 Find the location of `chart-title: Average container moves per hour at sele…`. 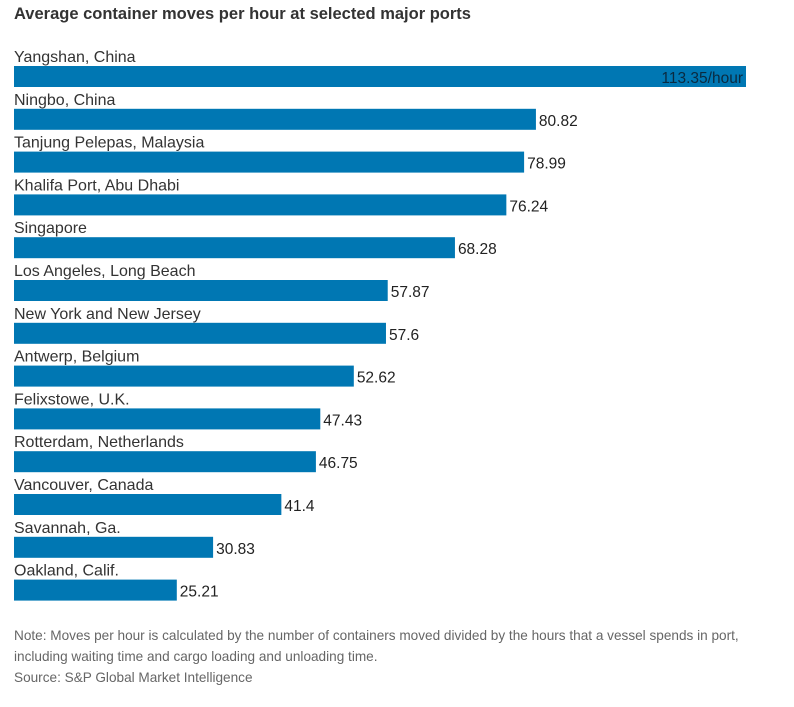

chart-title: Average container moves per hour at sele… is located at coordinates (242, 14).